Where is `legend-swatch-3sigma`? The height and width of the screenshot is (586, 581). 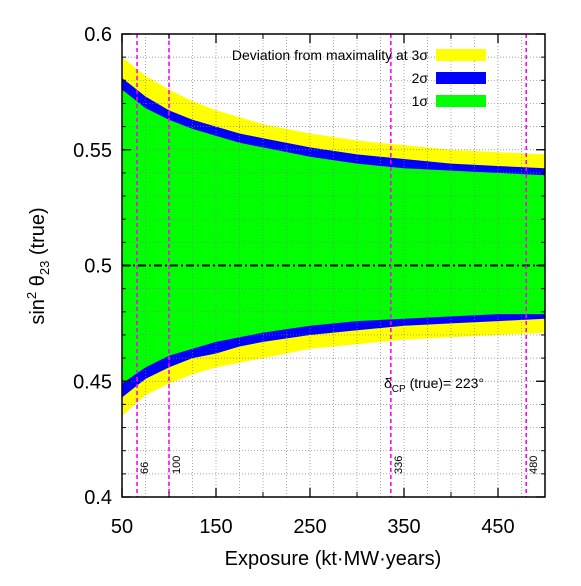
legend-swatch-3sigma is located at coordinates (461, 55).